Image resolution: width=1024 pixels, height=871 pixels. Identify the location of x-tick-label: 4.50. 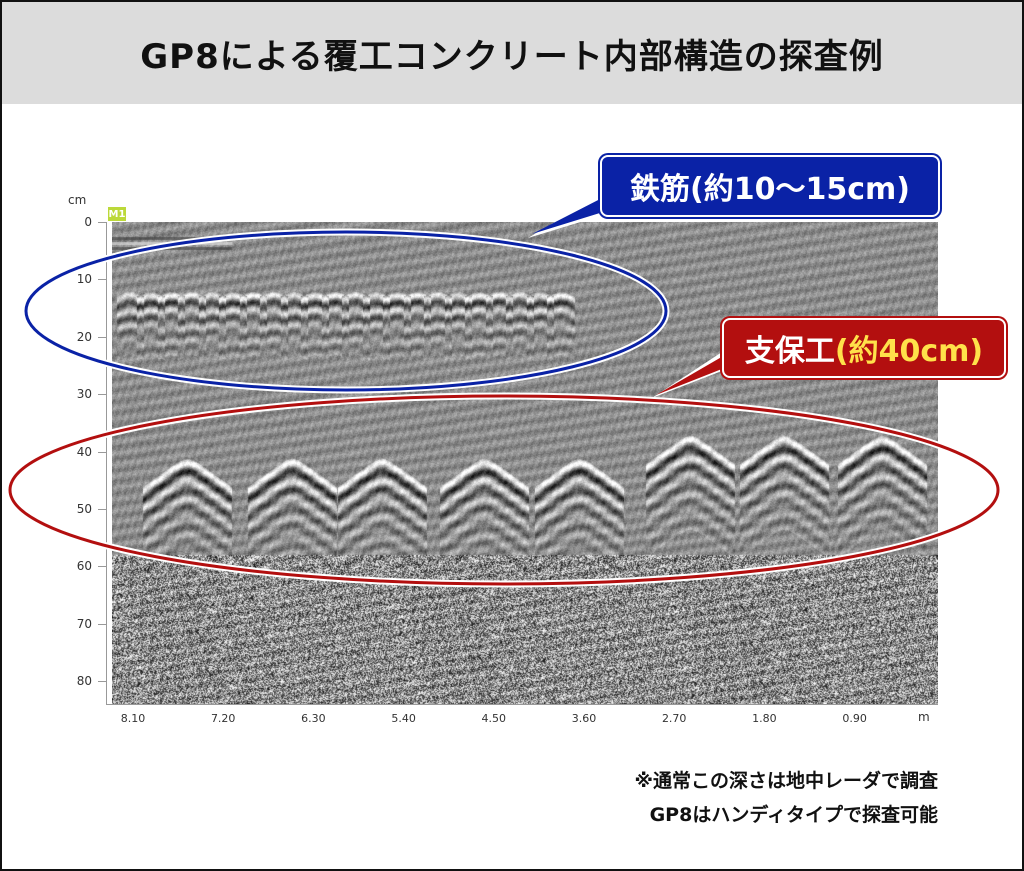
(494, 718).